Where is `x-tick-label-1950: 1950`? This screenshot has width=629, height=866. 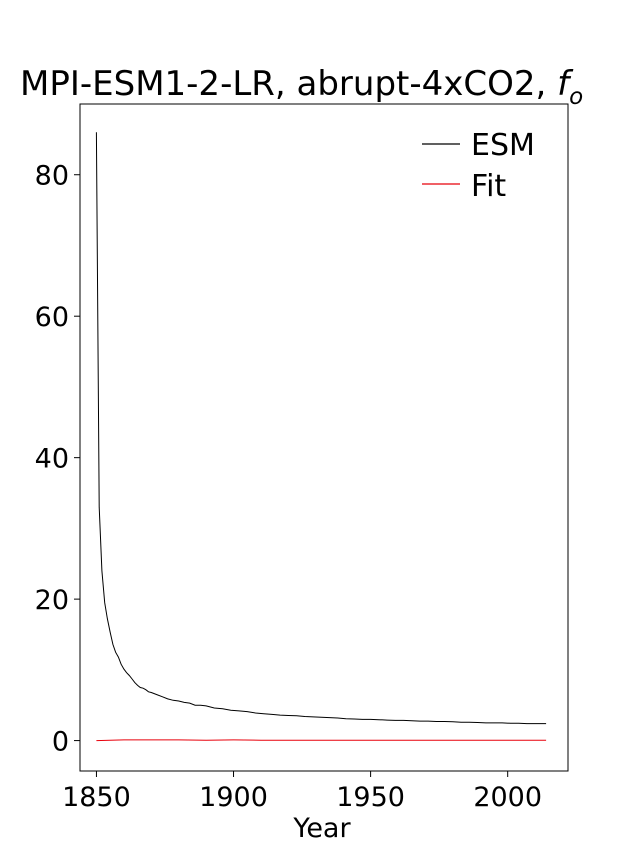 x-tick-label-1950: 1950 is located at coordinates (370, 797).